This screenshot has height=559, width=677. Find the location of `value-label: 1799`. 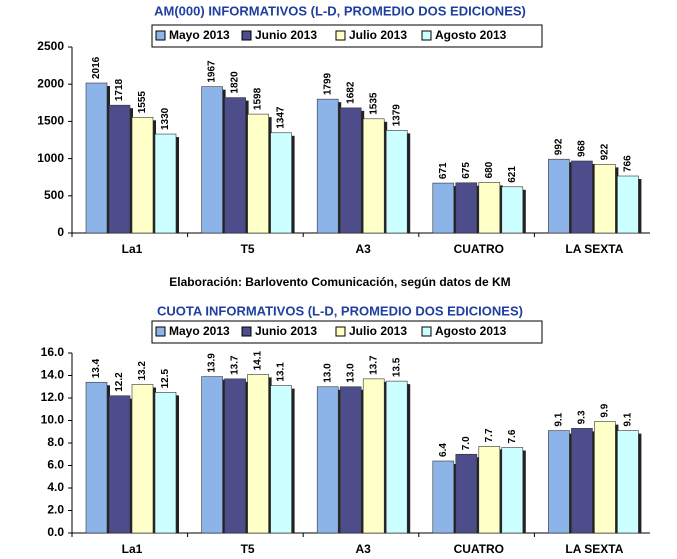

value-label: 1799 is located at coordinates (327, 83).